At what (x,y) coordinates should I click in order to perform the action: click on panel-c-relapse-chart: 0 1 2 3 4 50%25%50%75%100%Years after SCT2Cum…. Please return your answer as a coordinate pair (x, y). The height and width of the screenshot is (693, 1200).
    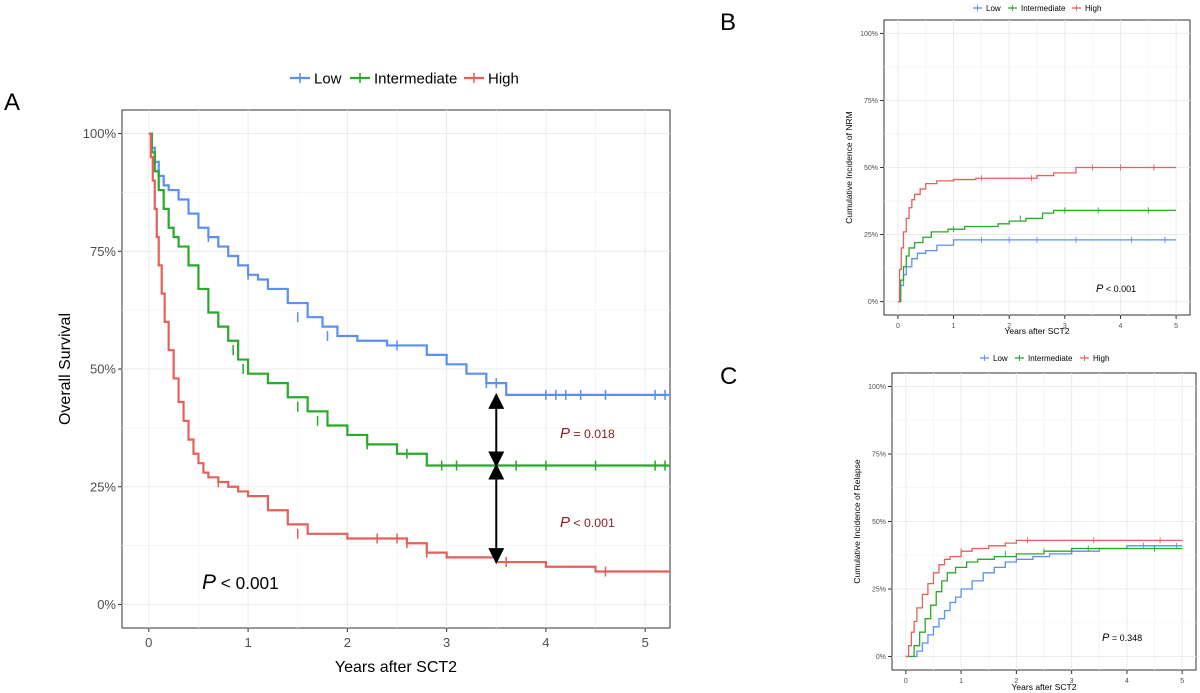
    Looking at the image, I should click on (1024, 523).